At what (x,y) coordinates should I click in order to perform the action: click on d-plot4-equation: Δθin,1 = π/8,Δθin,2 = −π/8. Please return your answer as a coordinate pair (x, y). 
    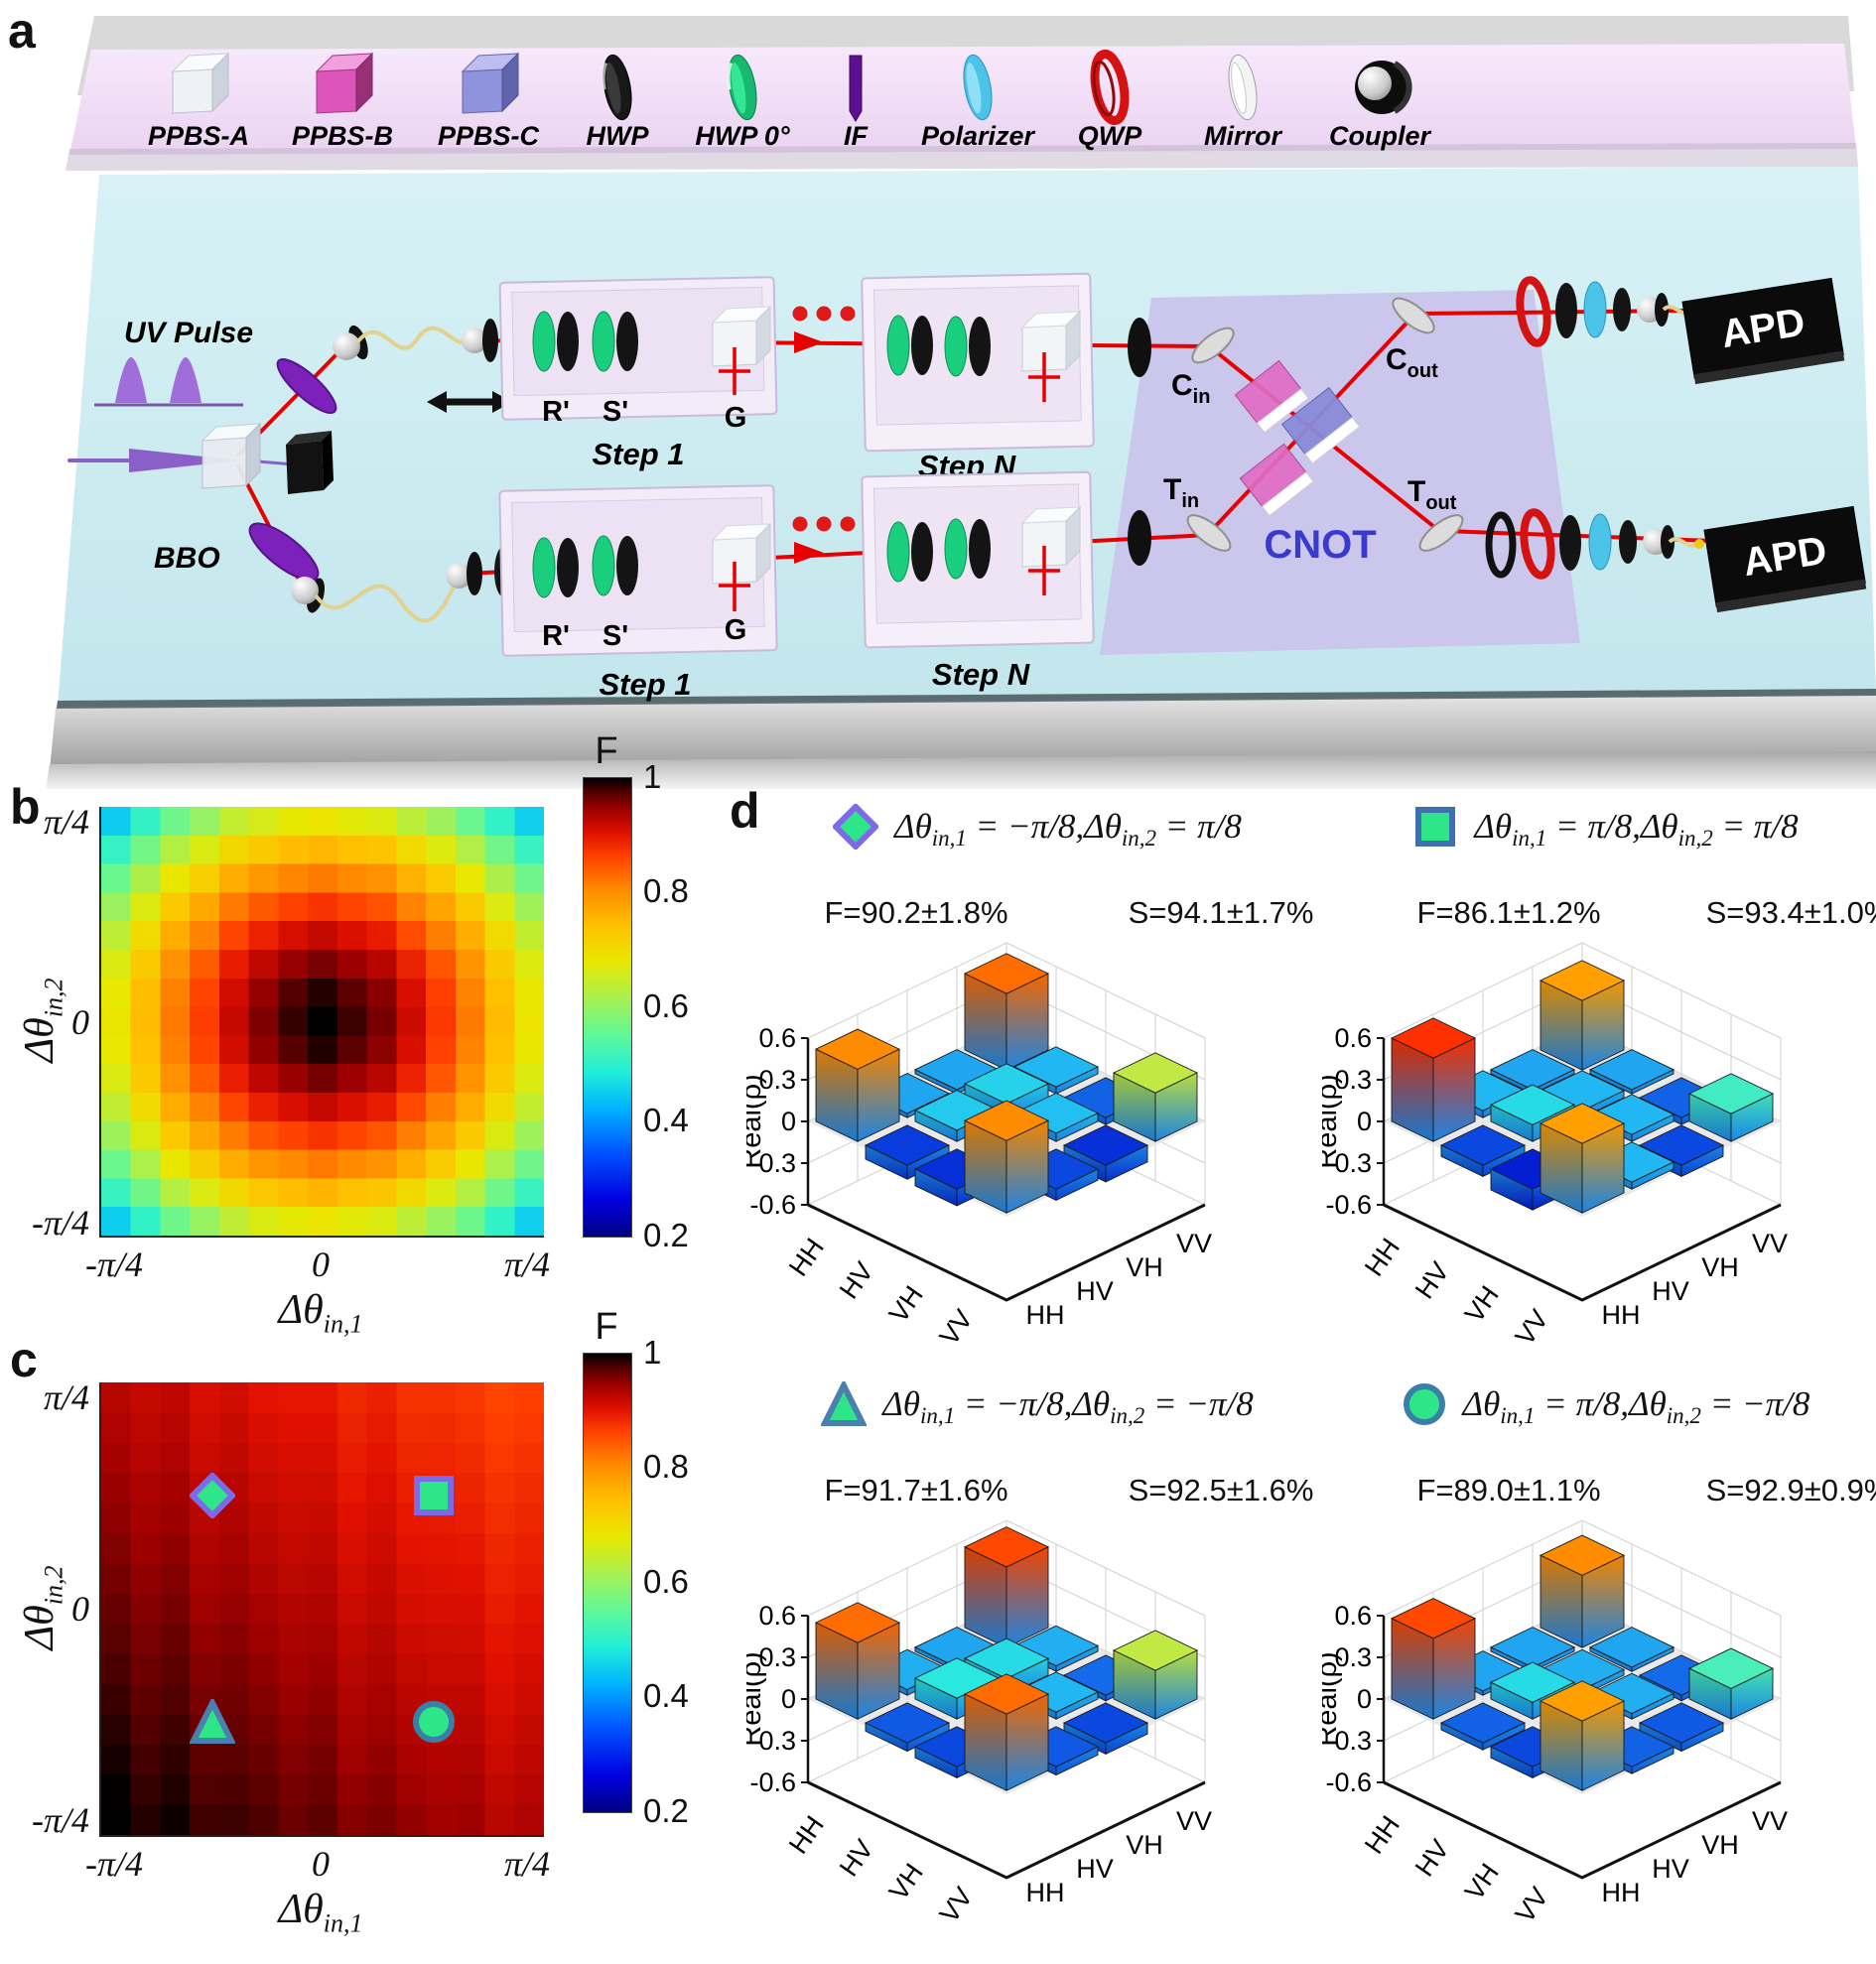
    Looking at the image, I should click on (1636, 1406).